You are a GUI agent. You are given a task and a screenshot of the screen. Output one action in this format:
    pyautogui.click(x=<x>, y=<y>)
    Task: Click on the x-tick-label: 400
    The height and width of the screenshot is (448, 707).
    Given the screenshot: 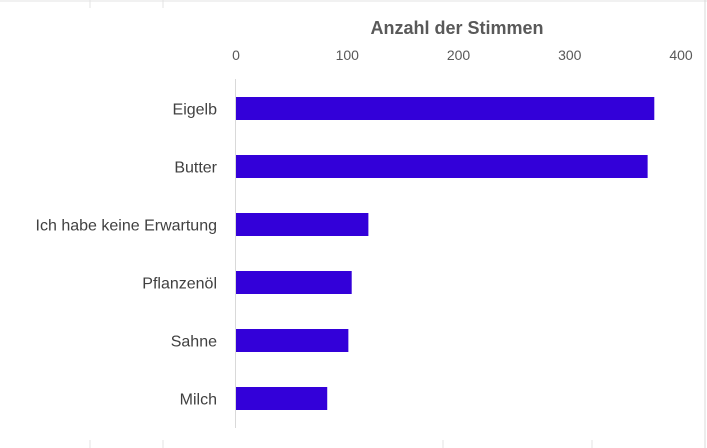 What is the action you would take?
    pyautogui.click(x=681, y=55)
    